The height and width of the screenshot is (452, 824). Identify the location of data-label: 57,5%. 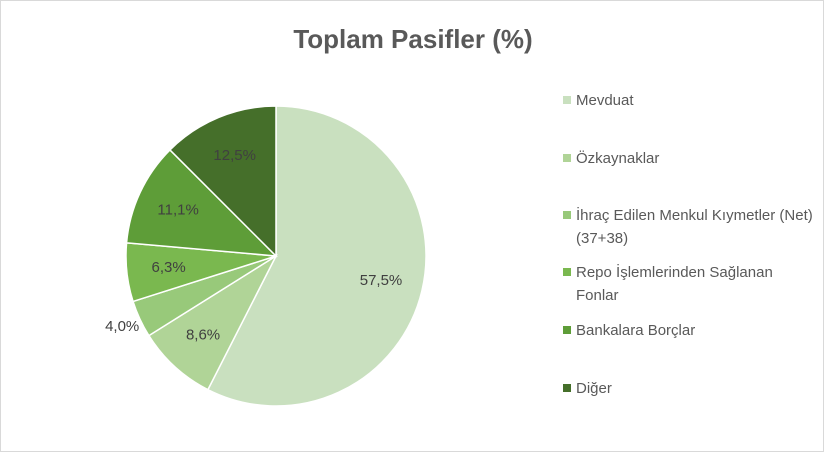
(381, 280).